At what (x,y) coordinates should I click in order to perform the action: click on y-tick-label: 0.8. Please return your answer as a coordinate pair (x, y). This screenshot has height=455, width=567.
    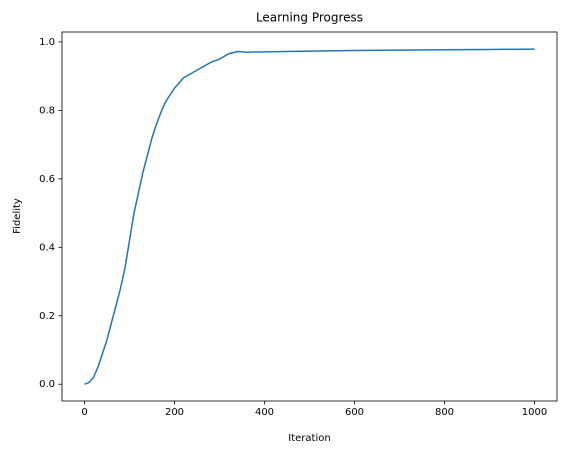
    Looking at the image, I should click on (47, 110).